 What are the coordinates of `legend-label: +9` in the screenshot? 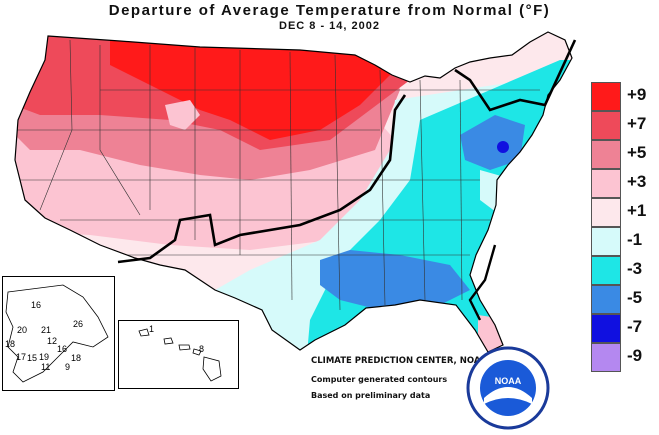 It's located at (637, 94).